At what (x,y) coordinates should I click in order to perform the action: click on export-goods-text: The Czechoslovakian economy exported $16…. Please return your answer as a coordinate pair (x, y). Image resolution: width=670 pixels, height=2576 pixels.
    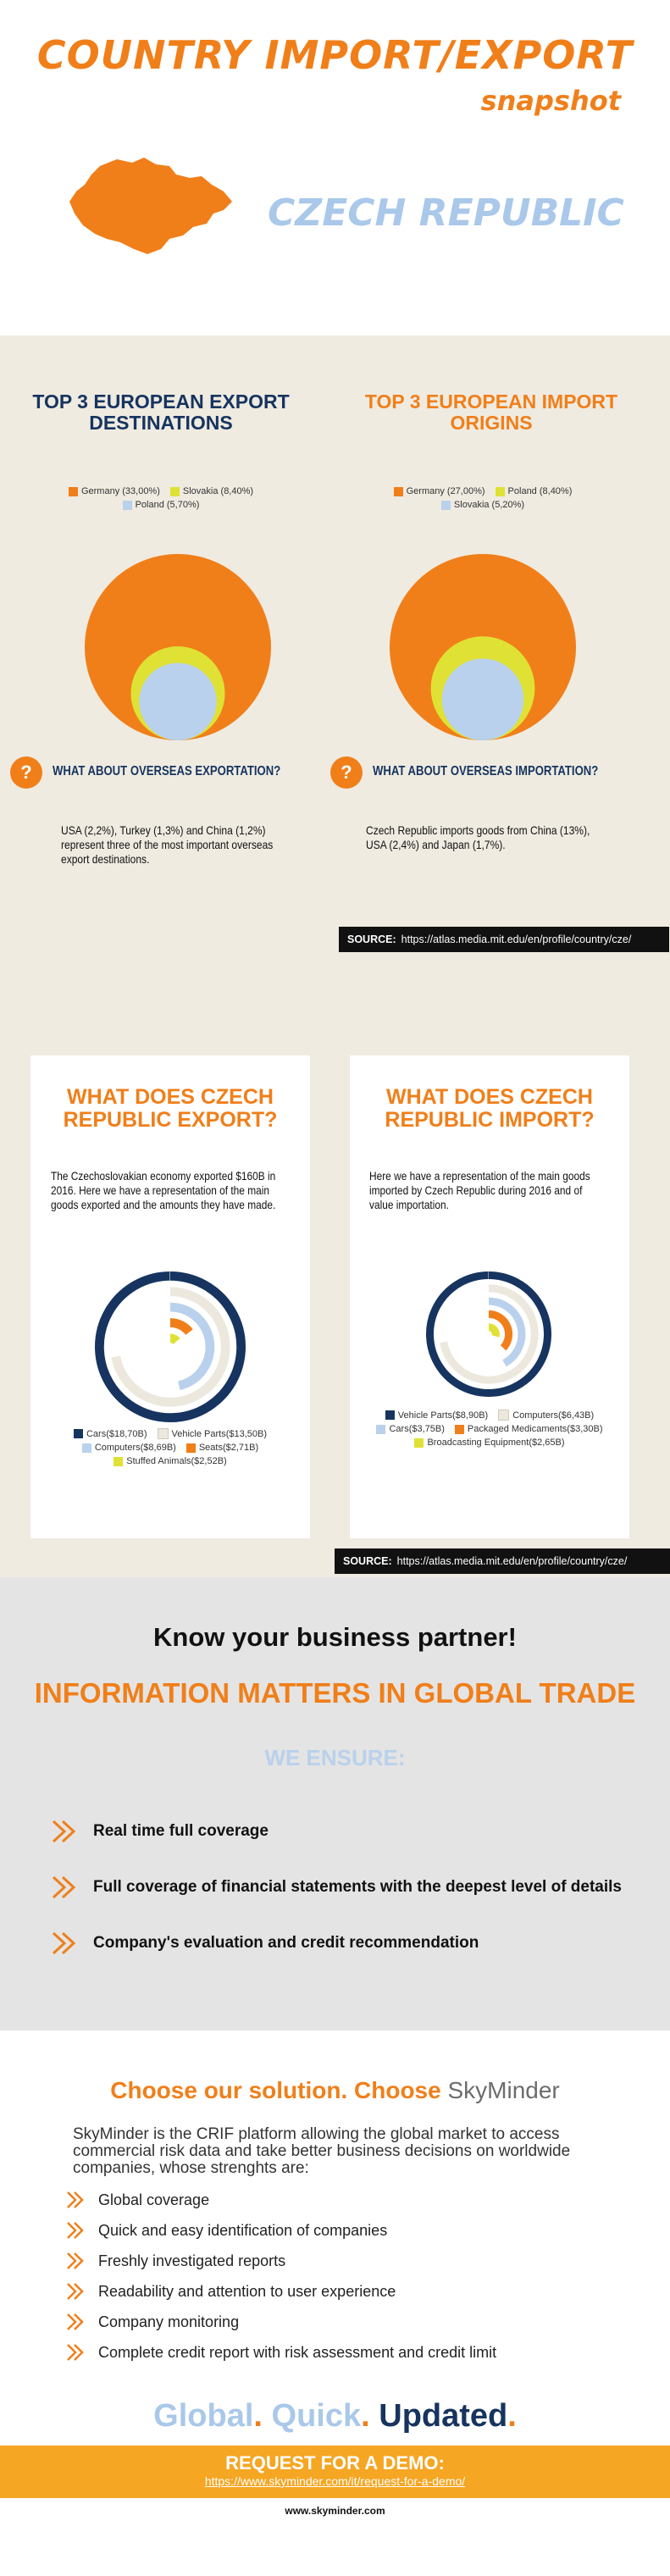
    Looking at the image, I should click on (163, 1190).